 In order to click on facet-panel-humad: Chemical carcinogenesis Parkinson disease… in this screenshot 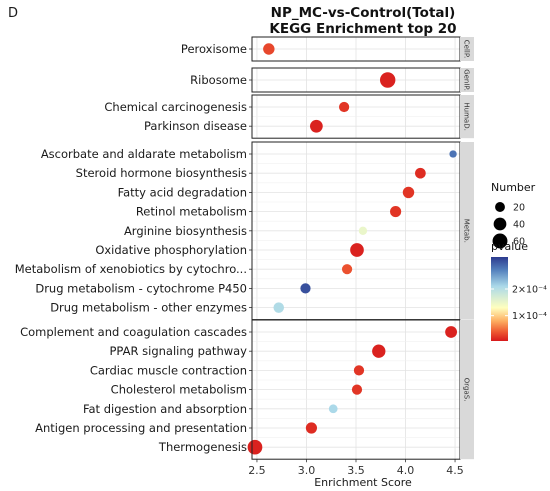, I will do `click(289, 116)`.